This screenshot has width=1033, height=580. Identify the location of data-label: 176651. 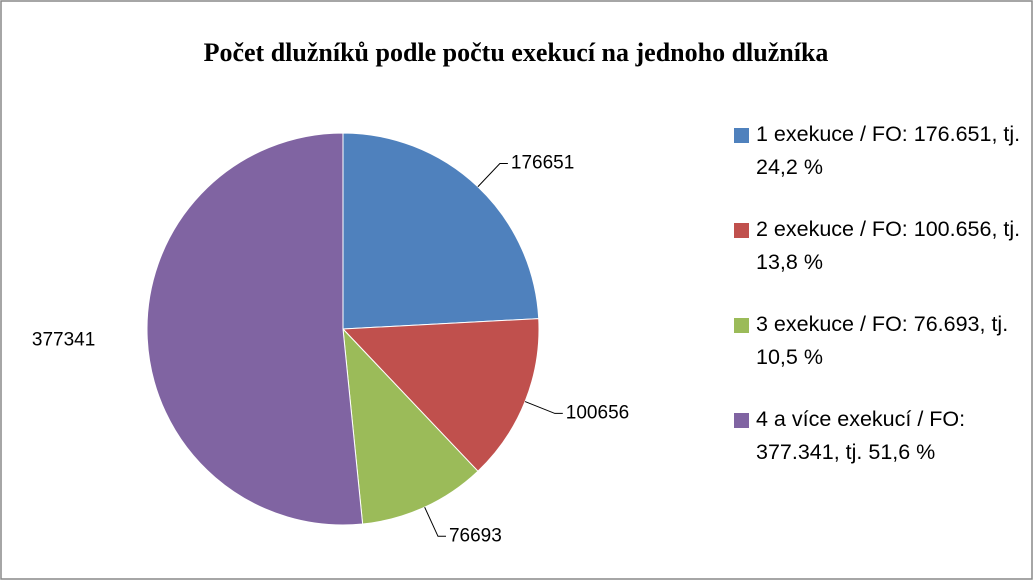
(542, 163).